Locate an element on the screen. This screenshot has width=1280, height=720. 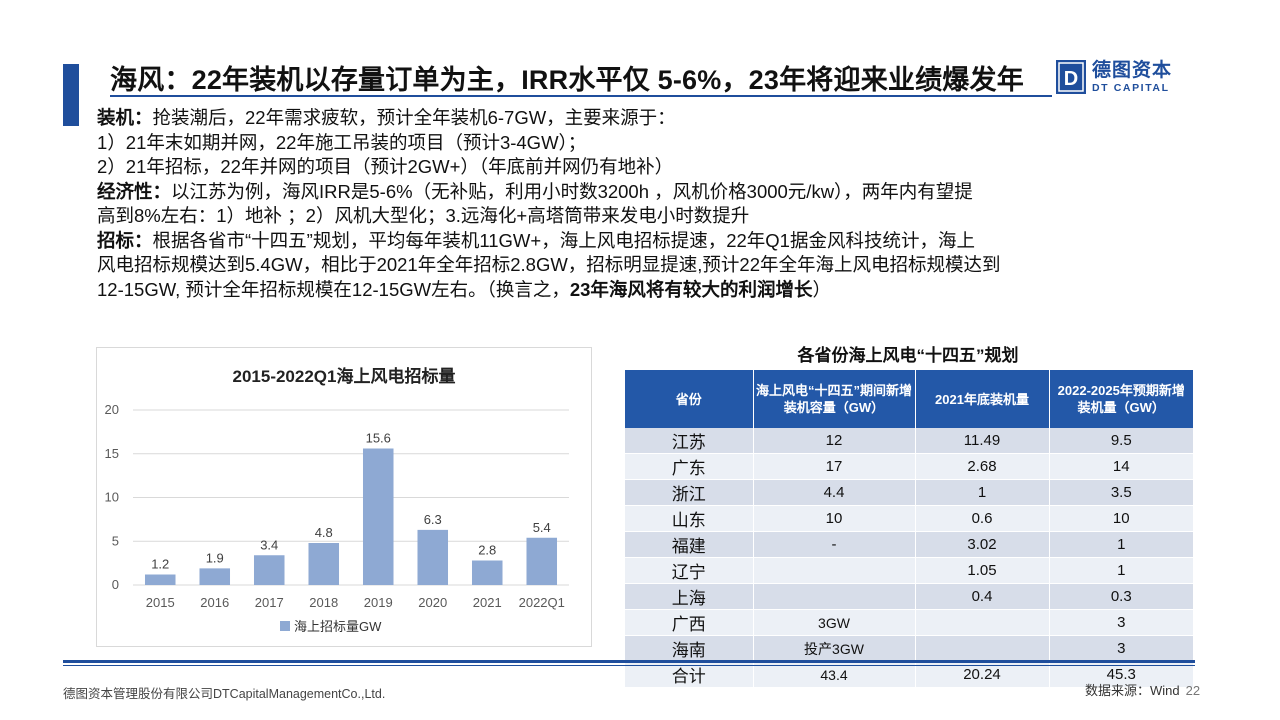
logo-mark-letter: D is located at coordinates (1071, 79).